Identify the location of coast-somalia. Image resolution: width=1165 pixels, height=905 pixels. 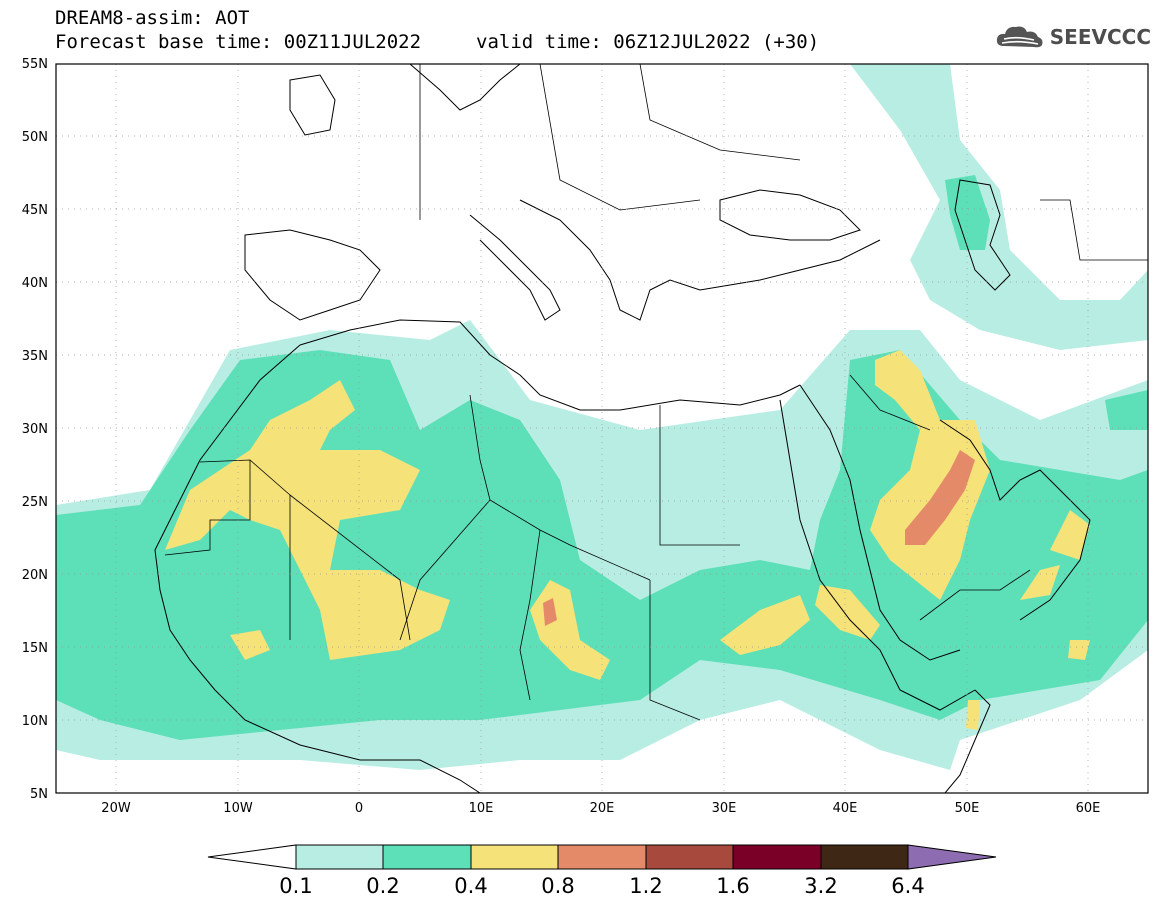
(967, 741).